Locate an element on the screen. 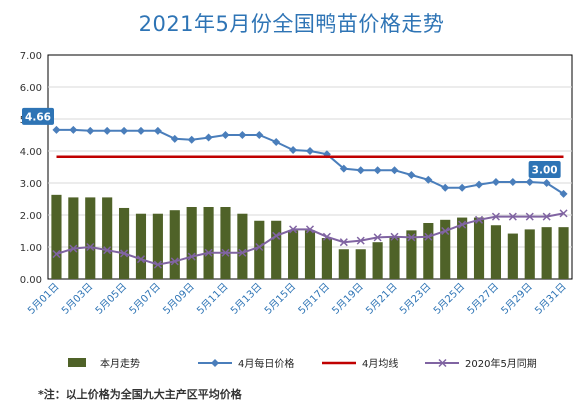  x-tick-label: 5月31日 is located at coordinates (551, 299).